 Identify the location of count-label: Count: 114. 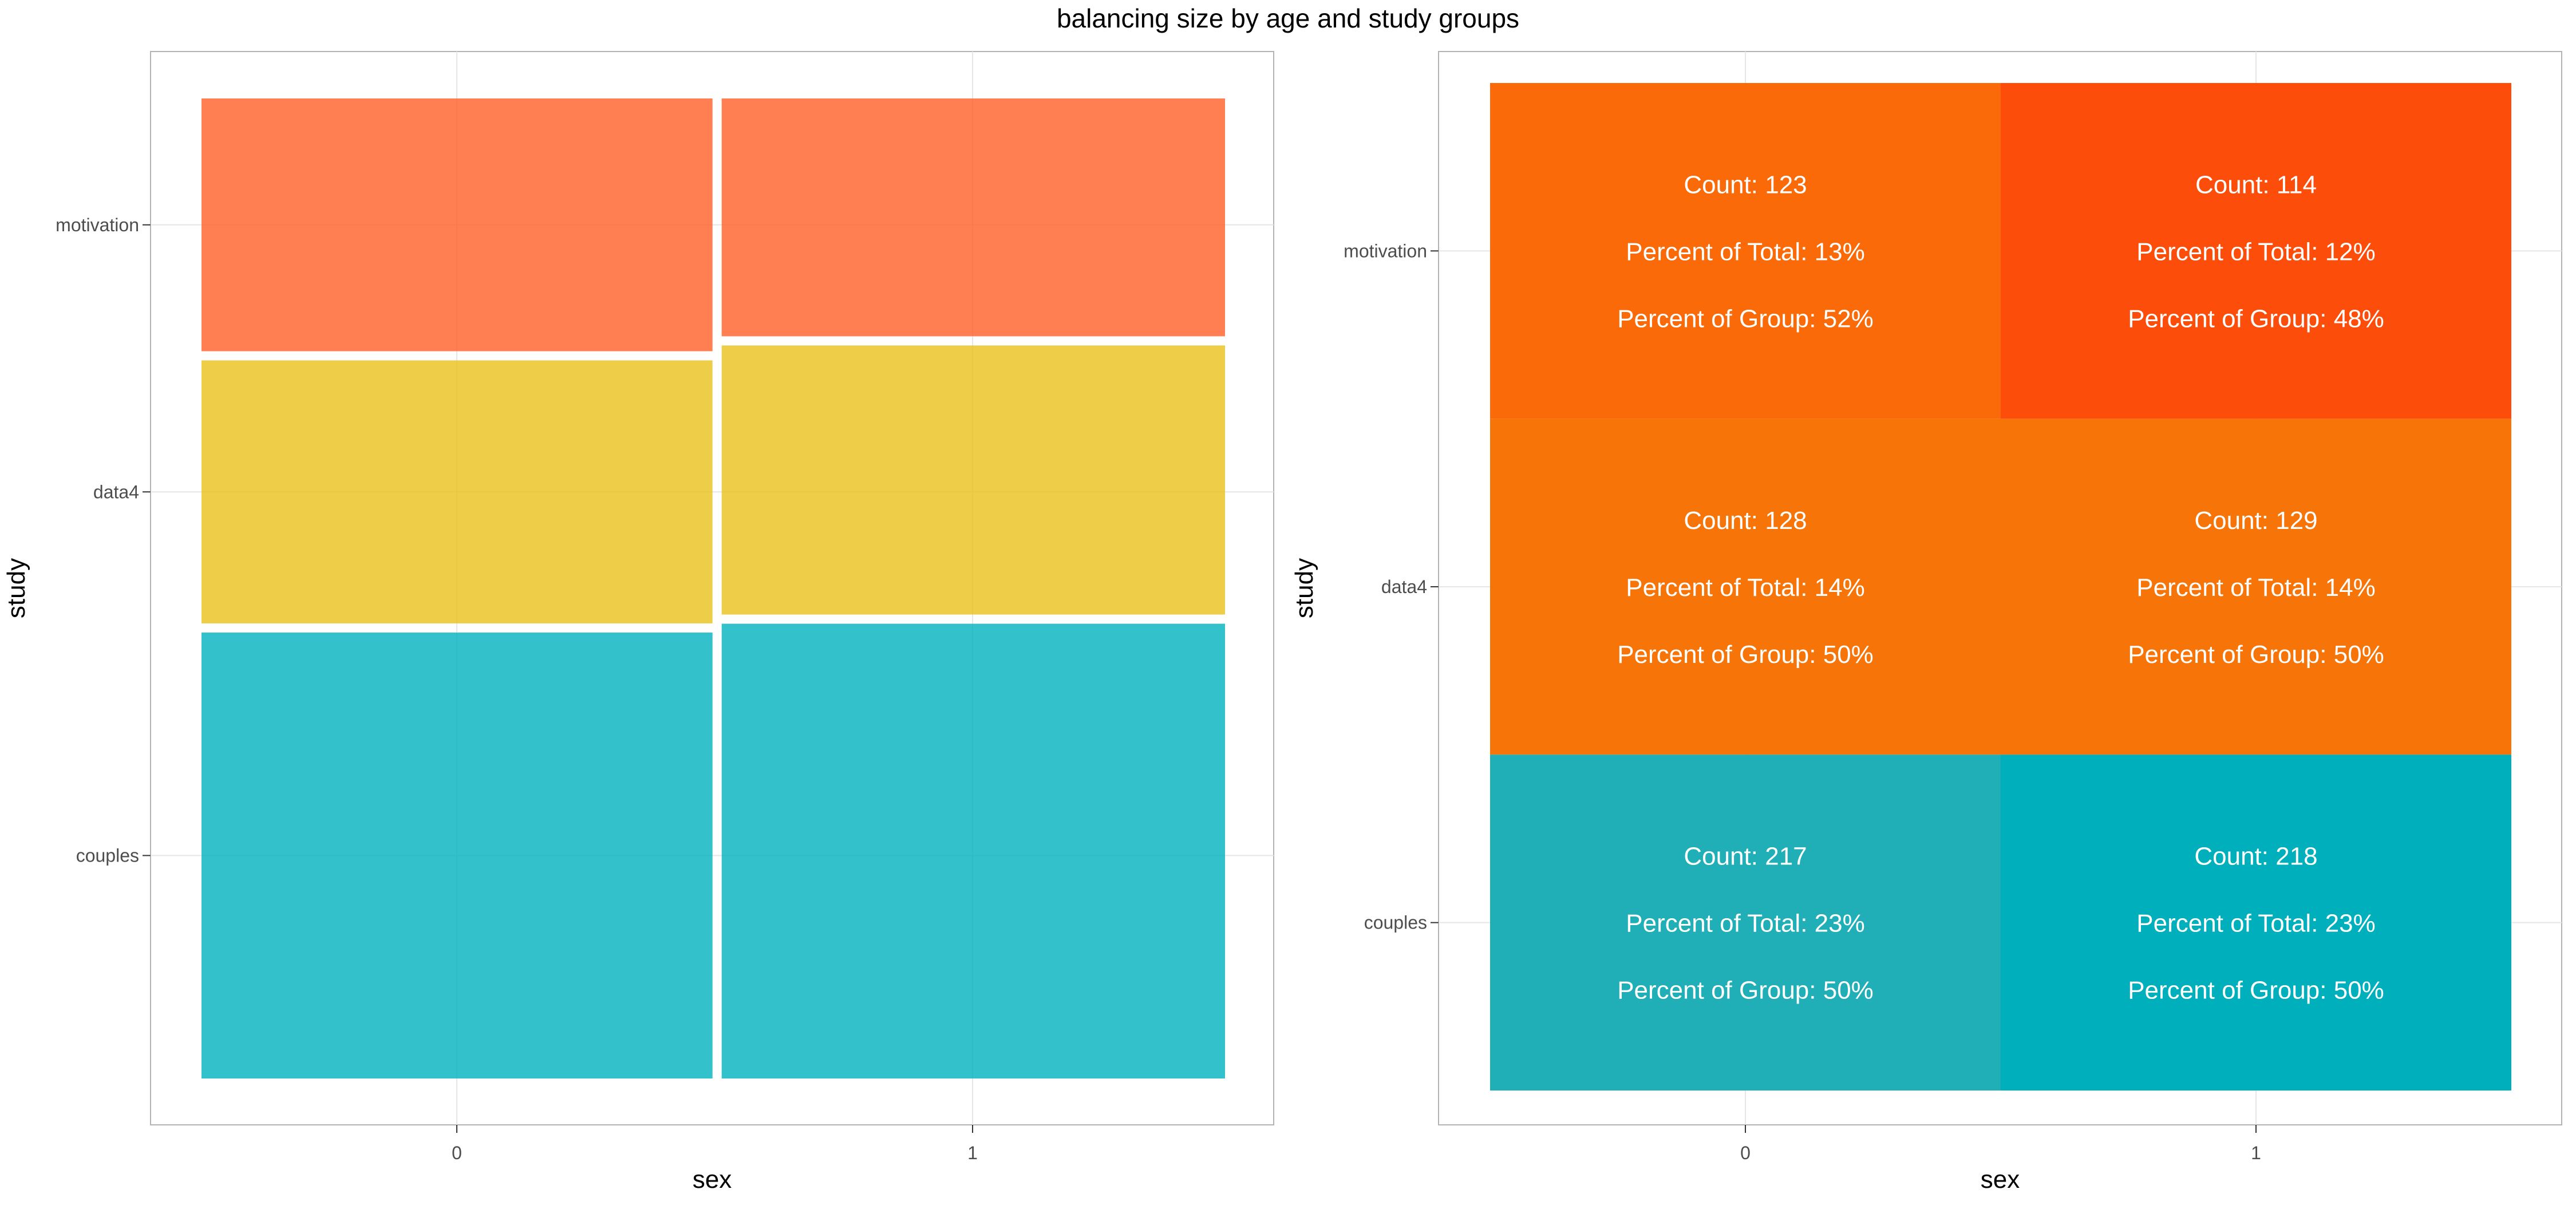
(2256, 185).